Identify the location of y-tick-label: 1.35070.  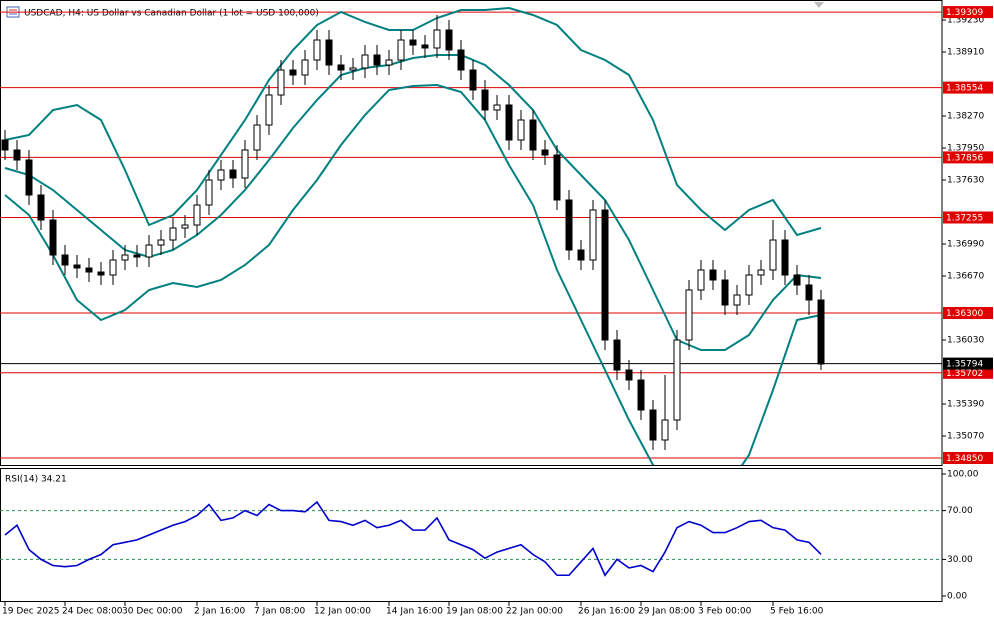
(965, 437).